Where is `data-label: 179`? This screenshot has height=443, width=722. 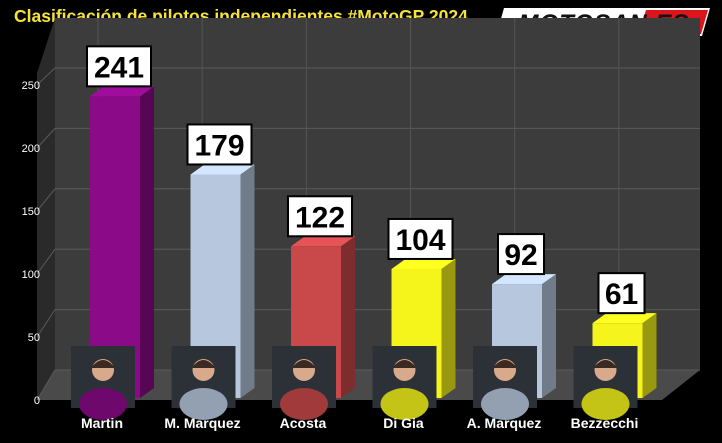 data-label: 179 is located at coordinates (219, 145).